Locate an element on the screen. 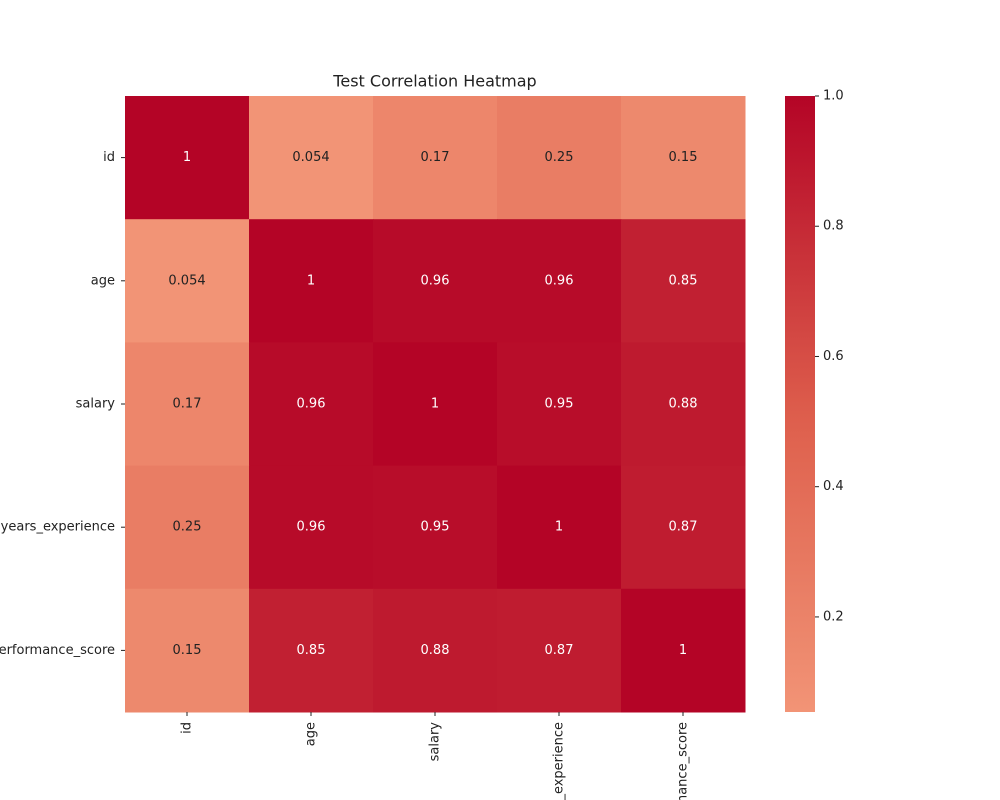 This screenshot has height=800, width=1000. x-tick-label: salary is located at coordinates (435, 742).